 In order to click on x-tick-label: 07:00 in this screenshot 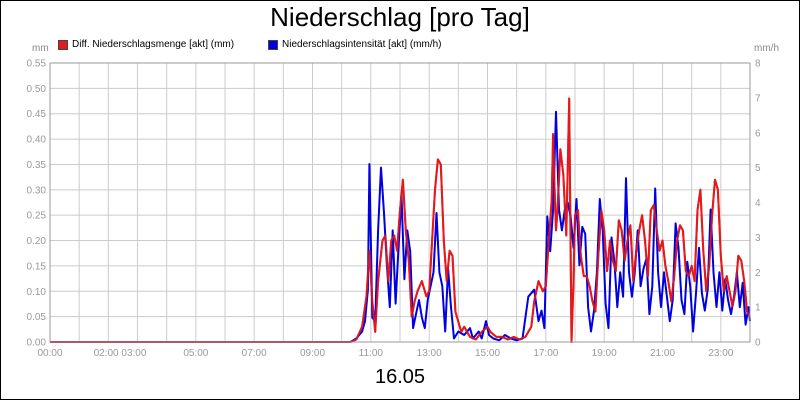, I will do `click(254, 353)`.